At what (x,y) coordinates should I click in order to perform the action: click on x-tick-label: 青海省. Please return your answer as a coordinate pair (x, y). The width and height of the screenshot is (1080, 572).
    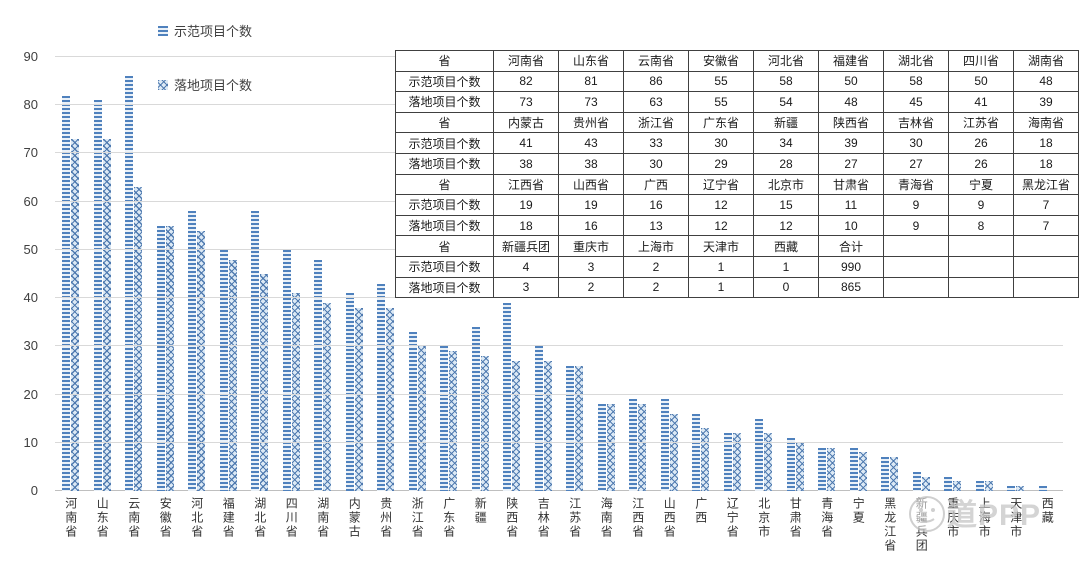
    Looking at the image, I should click on (826, 518).